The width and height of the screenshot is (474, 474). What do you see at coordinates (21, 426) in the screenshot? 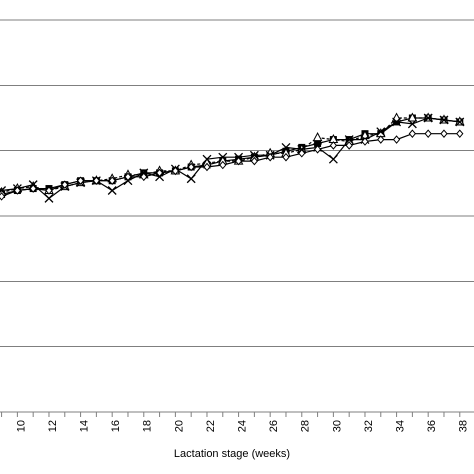
I see `x-tick-label: 10` at bounding box center [21, 426].